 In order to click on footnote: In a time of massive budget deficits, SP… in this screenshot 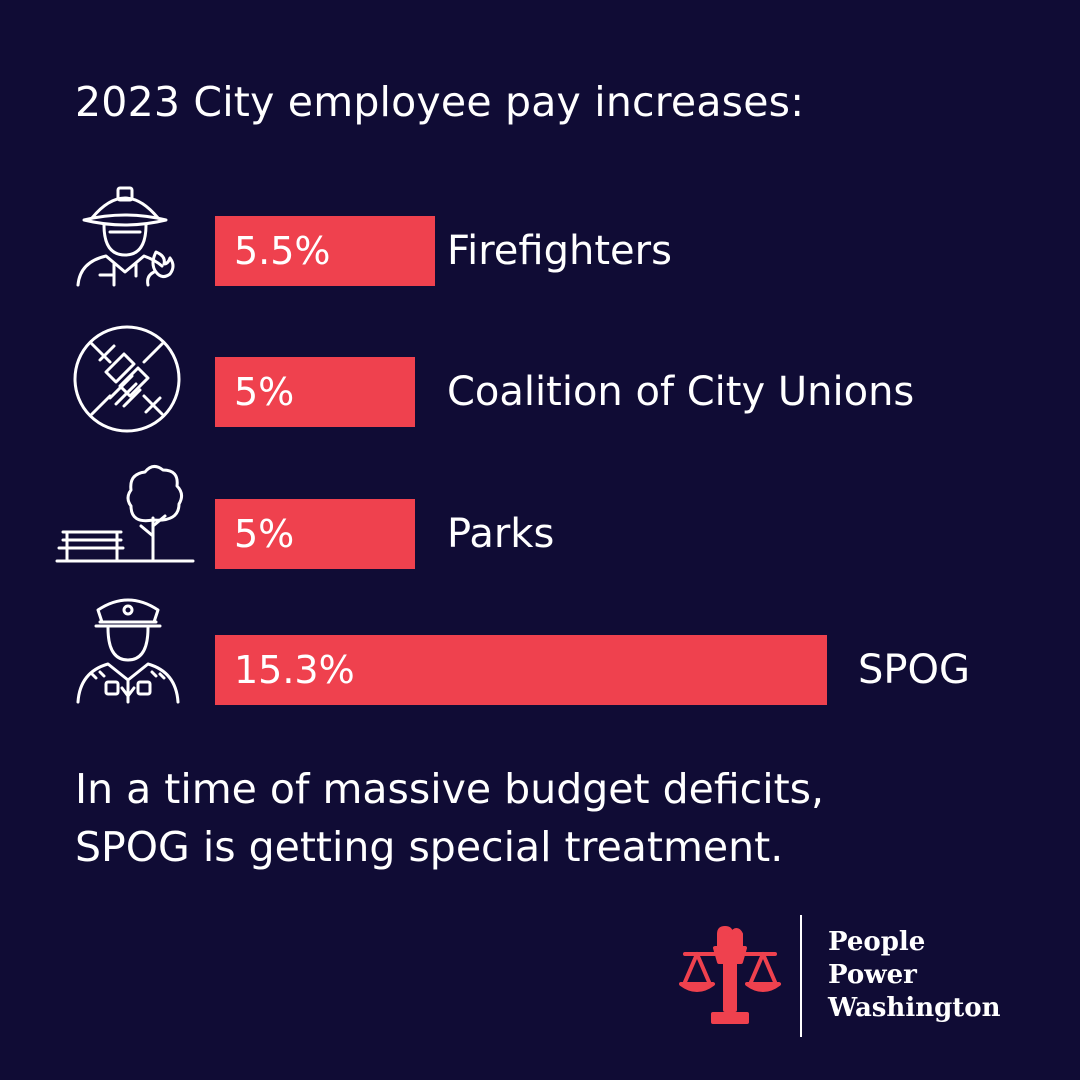, I will do `click(449, 818)`.